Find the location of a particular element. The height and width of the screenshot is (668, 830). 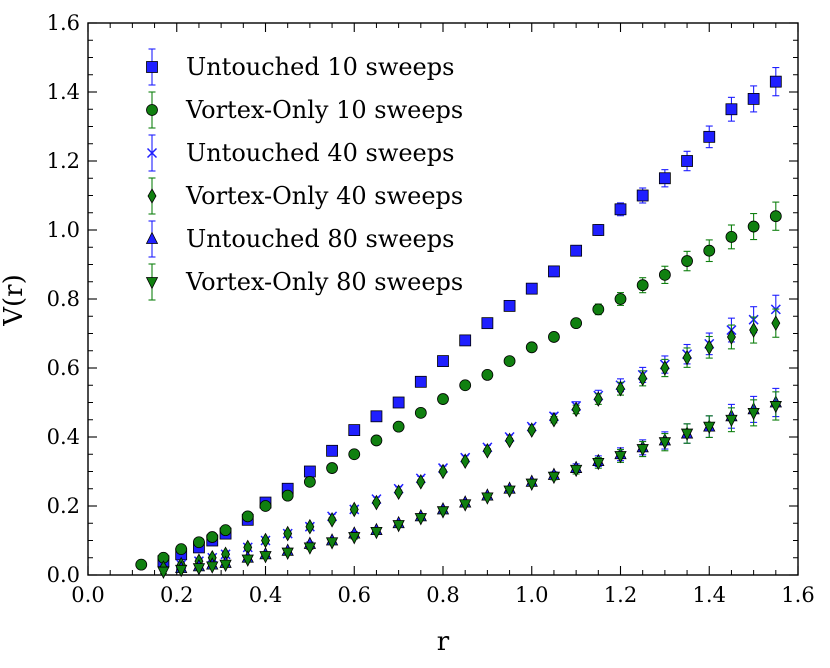

y-tick-label: 0.4 is located at coordinates (63, 437).